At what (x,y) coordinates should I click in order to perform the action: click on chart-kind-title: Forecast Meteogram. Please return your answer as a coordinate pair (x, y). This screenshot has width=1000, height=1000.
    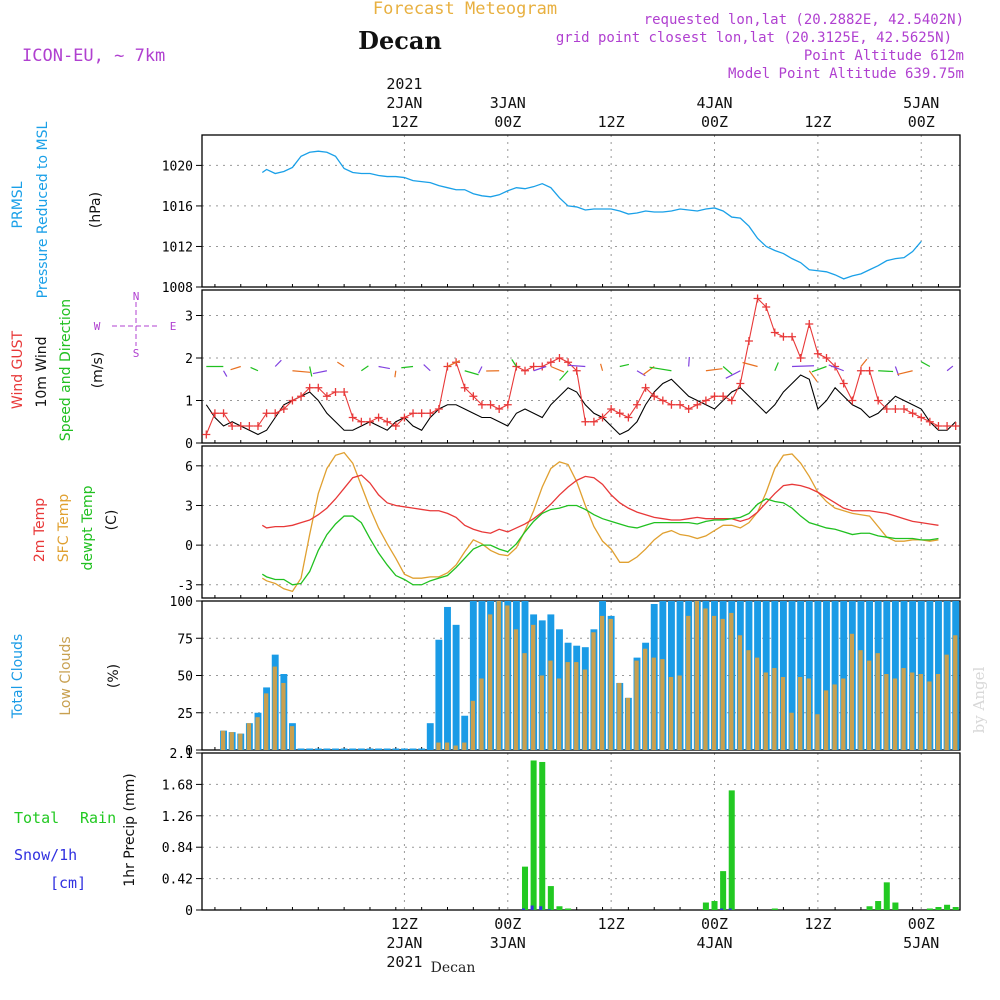
    Looking at the image, I should click on (465, 9).